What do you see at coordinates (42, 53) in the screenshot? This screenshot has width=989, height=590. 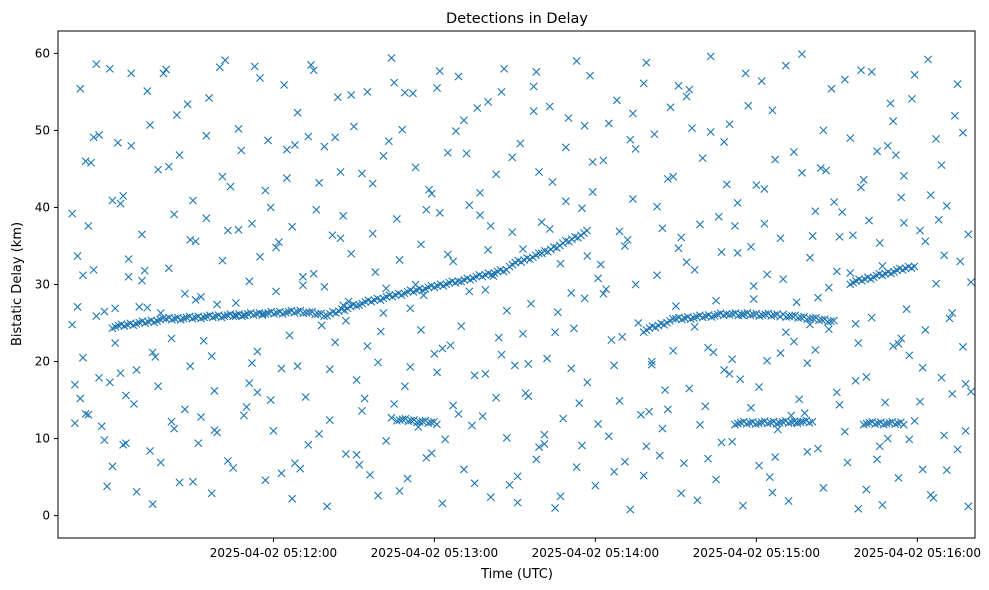 I see `y-tick-label: 60` at bounding box center [42, 53].